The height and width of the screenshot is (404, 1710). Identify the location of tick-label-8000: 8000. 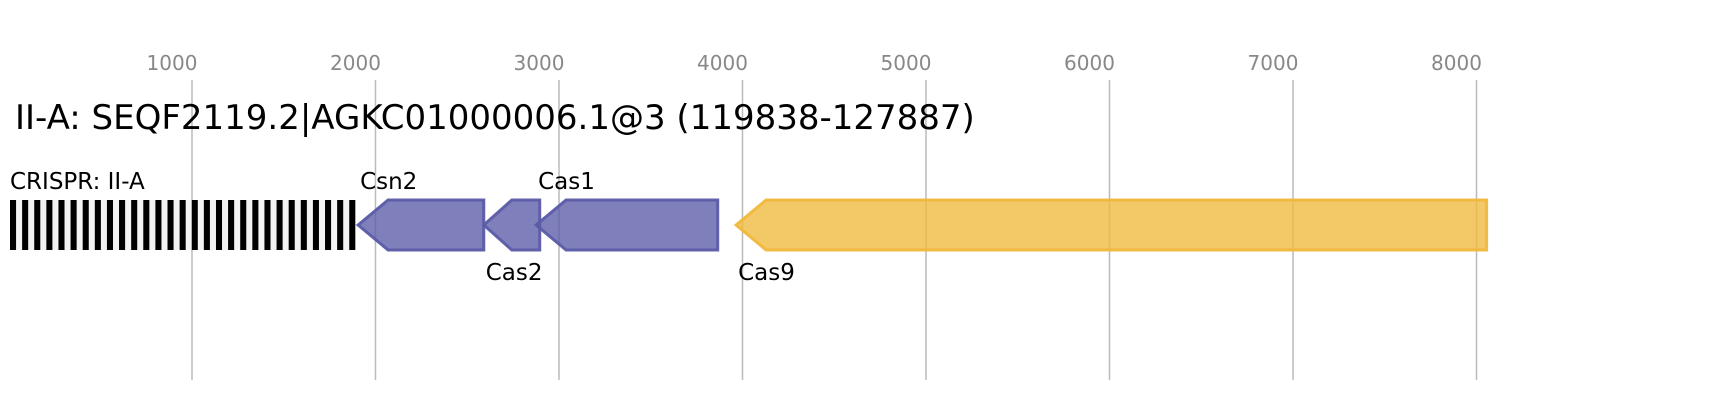
(1456, 63).